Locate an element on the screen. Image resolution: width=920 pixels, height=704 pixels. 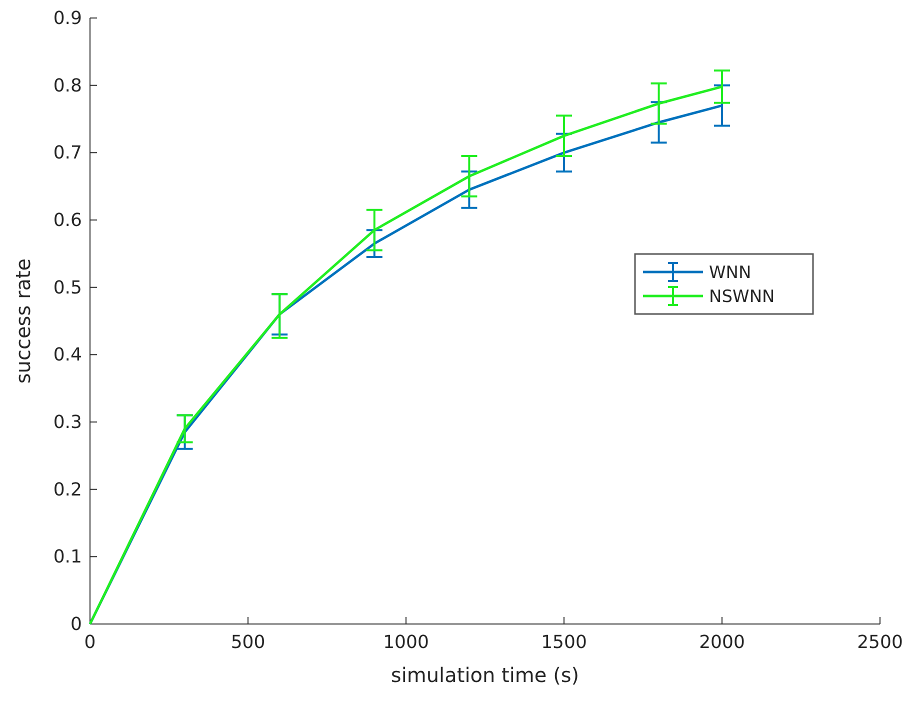
legend-label: WNN is located at coordinates (730, 273).